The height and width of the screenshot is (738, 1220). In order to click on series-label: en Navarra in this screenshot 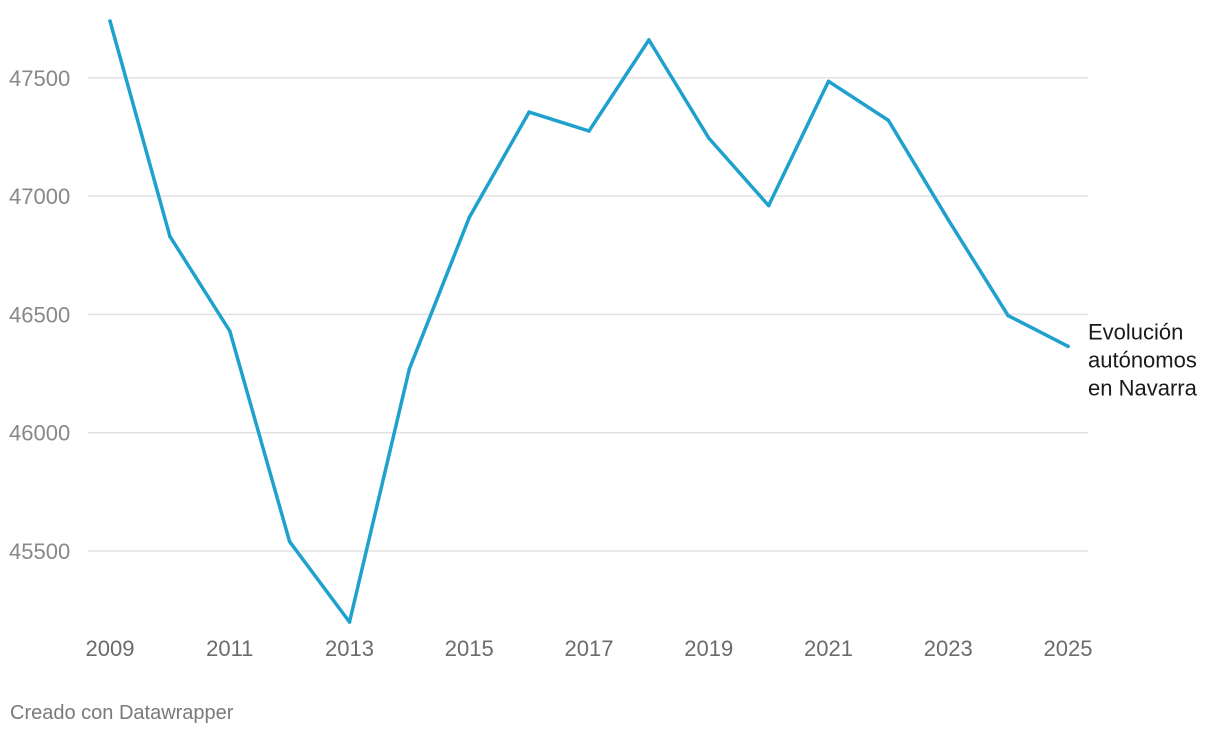, I will do `click(1143, 387)`.